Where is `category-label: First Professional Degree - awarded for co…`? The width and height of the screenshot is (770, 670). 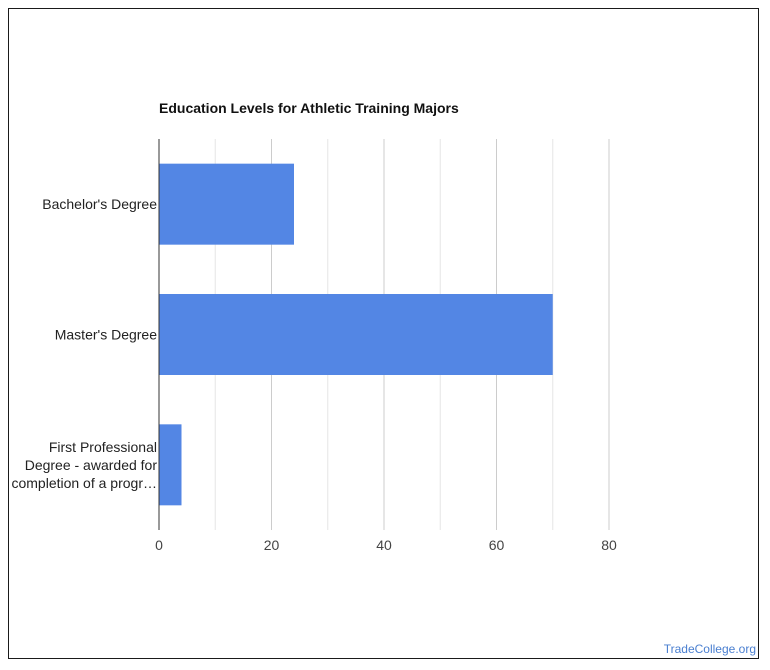 category-label: First Professional Degree - awarded for co… is located at coordinates (84, 465).